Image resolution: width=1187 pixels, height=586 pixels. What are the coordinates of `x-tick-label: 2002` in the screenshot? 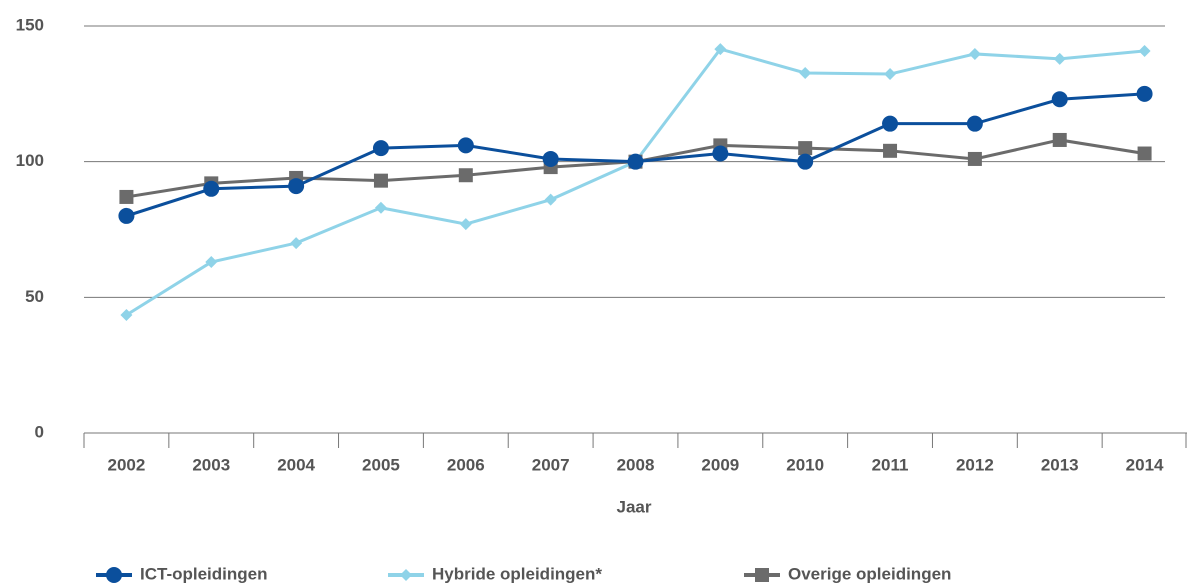 It's located at (127, 464).